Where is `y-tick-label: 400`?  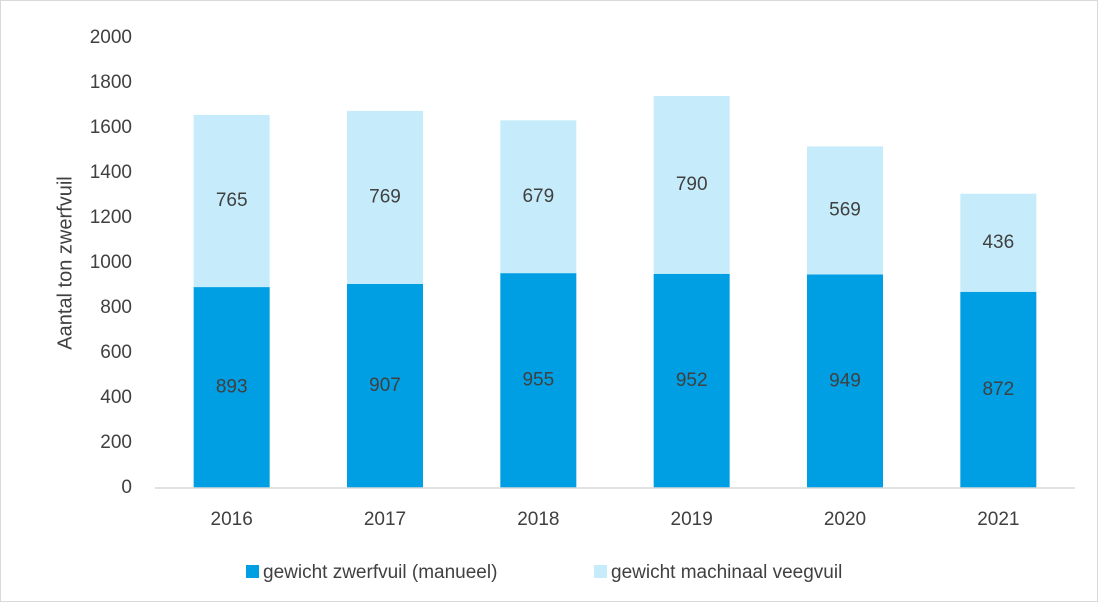
y-tick-label: 400 is located at coordinates (116, 397).